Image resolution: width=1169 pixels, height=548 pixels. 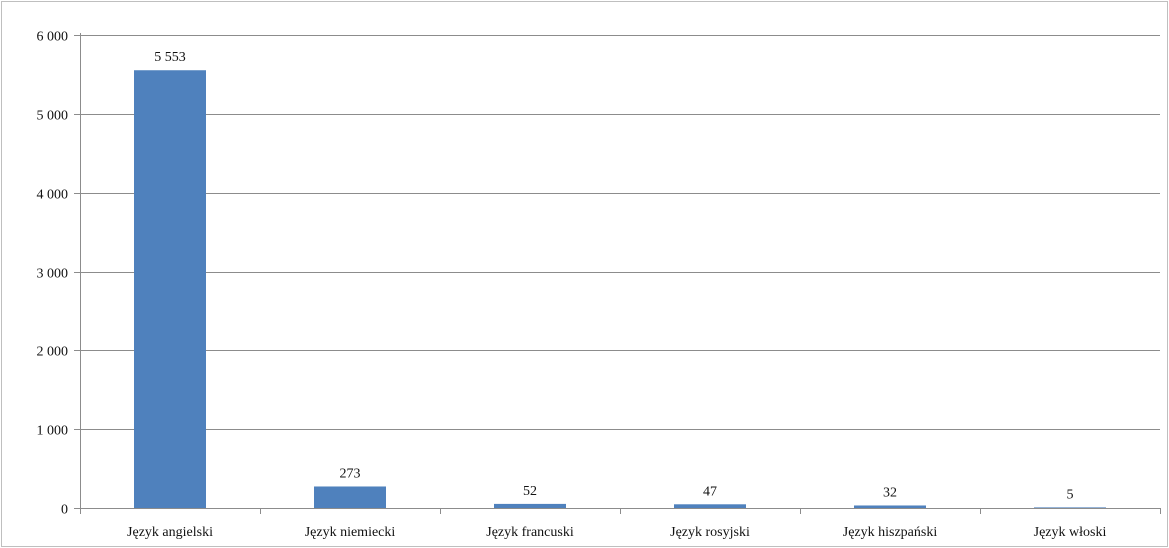 What do you see at coordinates (530, 532) in the screenshot?
I see `x-tick-label: Język francuski` at bounding box center [530, 532].